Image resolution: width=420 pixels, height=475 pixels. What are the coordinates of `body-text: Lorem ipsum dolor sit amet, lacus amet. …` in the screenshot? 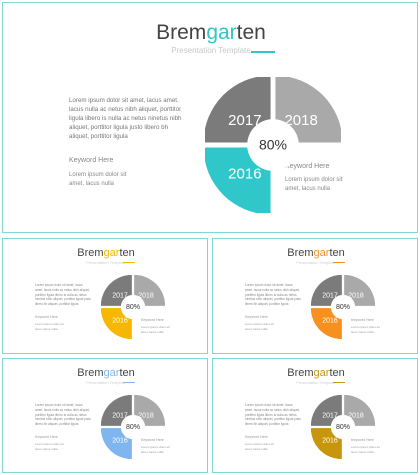 It's located at (125, 118).